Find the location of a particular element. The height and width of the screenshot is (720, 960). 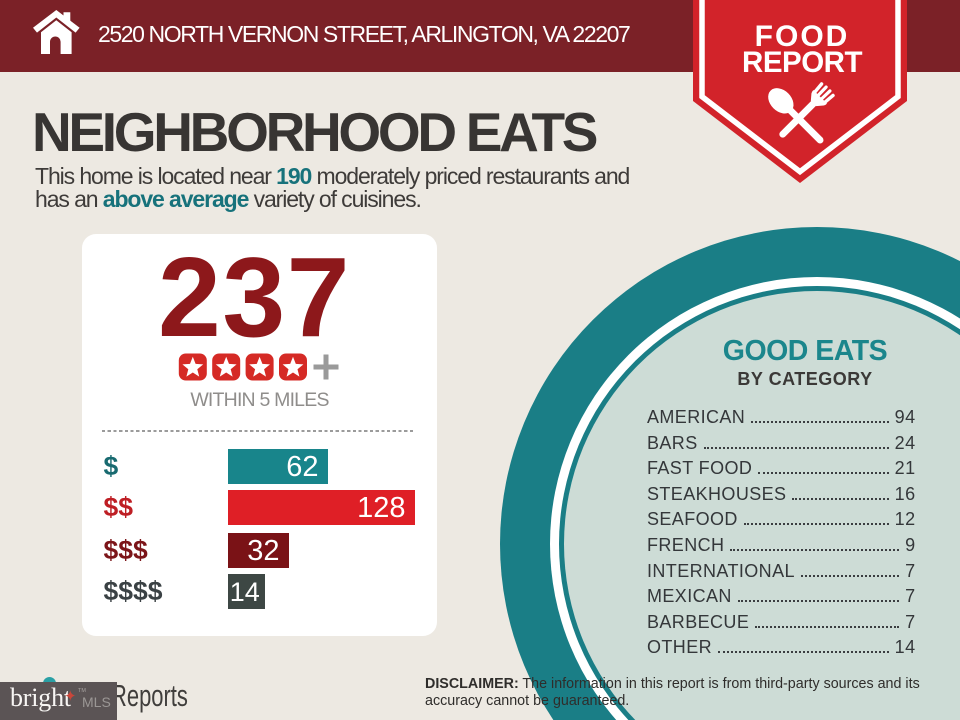

svg-text: FOOD is located at coordinates (802, 36).